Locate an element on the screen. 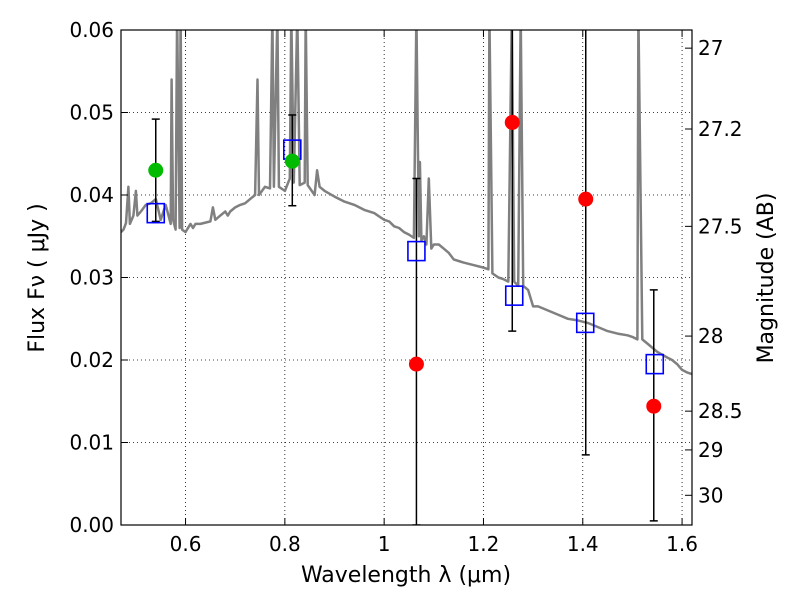 The image size is (800, 600). x-tick-label: 1 is located at coordinates (384, 544).